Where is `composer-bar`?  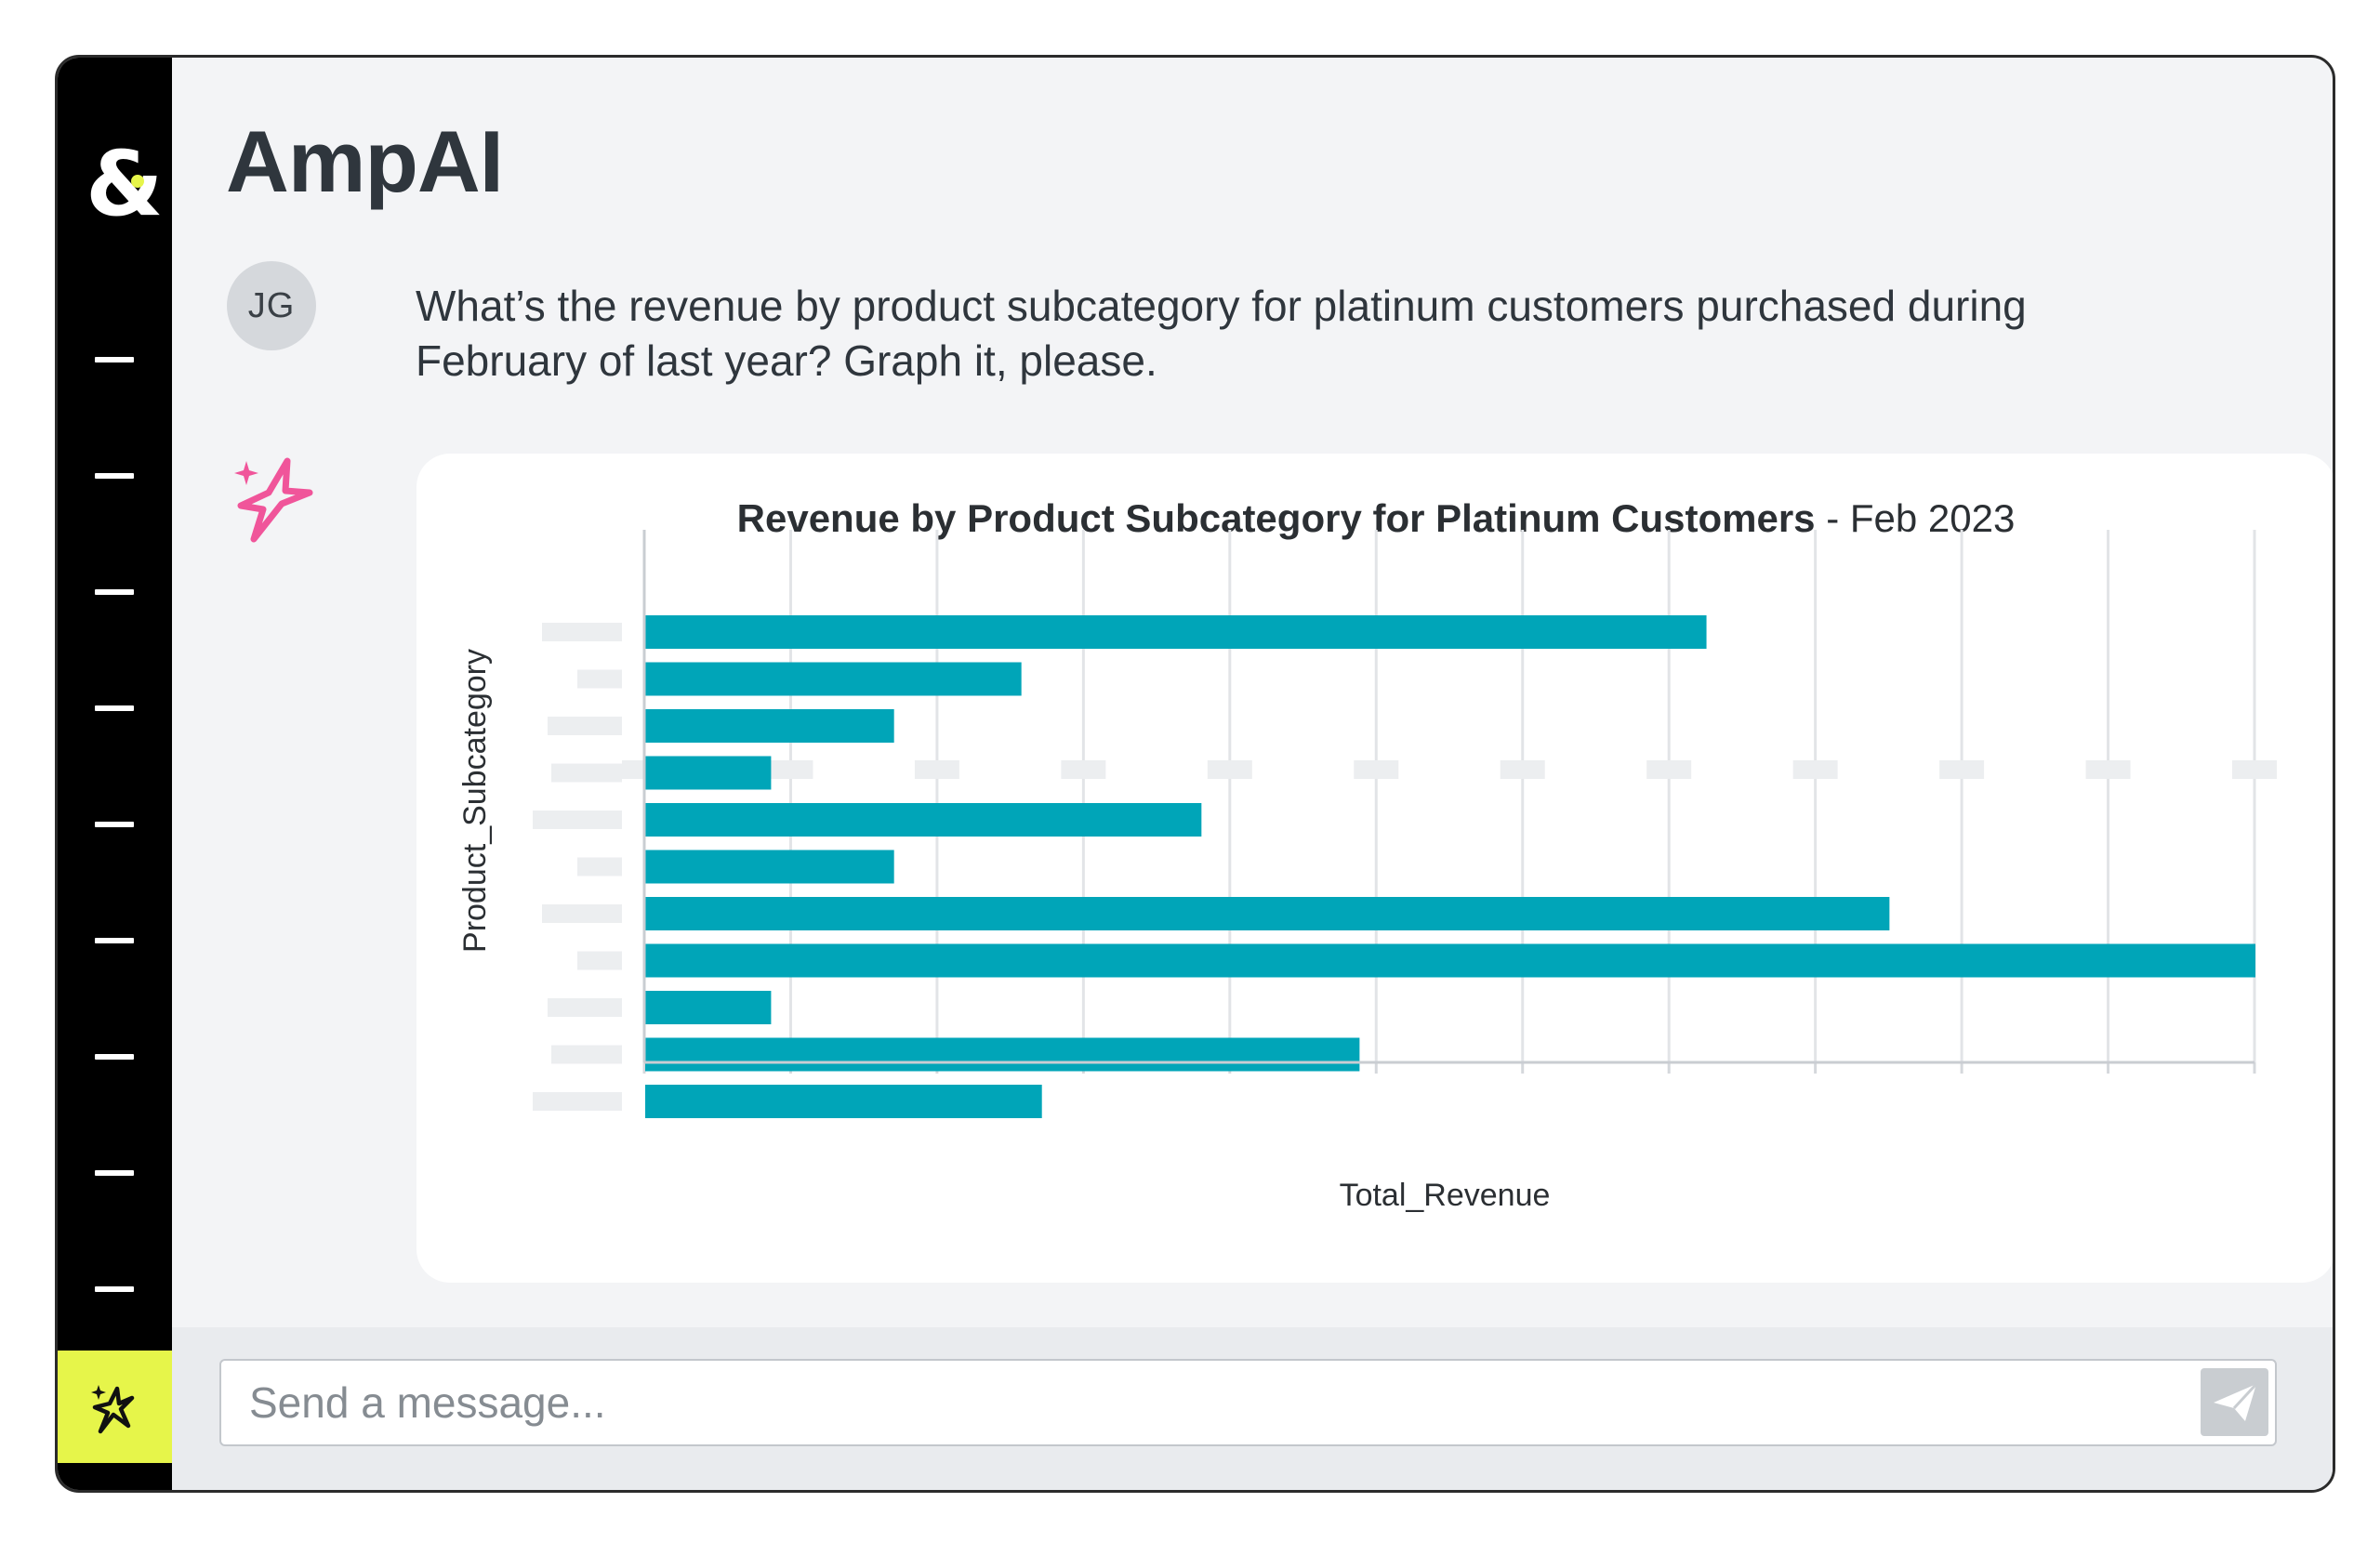 composer-bar is located at coordinates (1252, 1408).